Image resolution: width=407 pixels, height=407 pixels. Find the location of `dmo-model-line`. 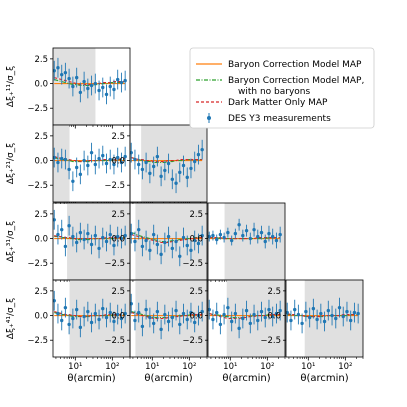

dmo-model-line is located at coordinates (167, 316).